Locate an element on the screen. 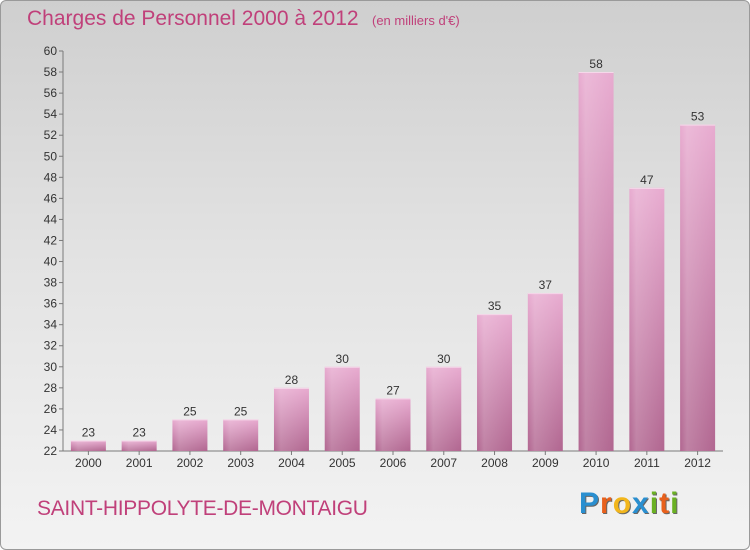 The height and width of the screenshot is (550, 750). x-tick-label: 2012 is located at coordinates (697, 463).